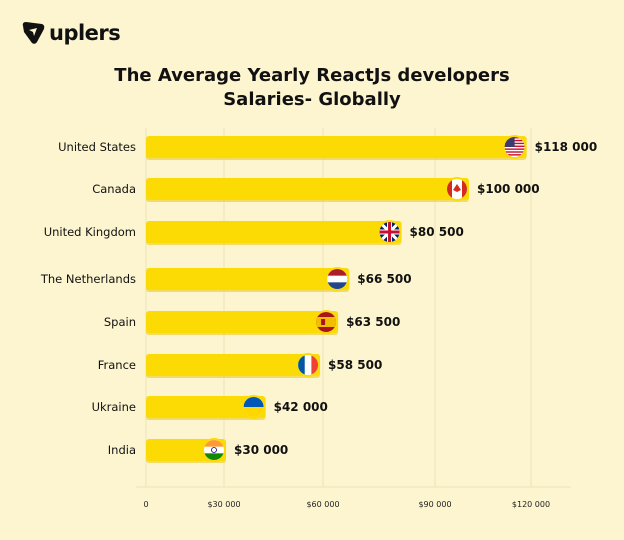  I want to click on chart-title-line-2: Salaries- Globally, so click(312, 99).